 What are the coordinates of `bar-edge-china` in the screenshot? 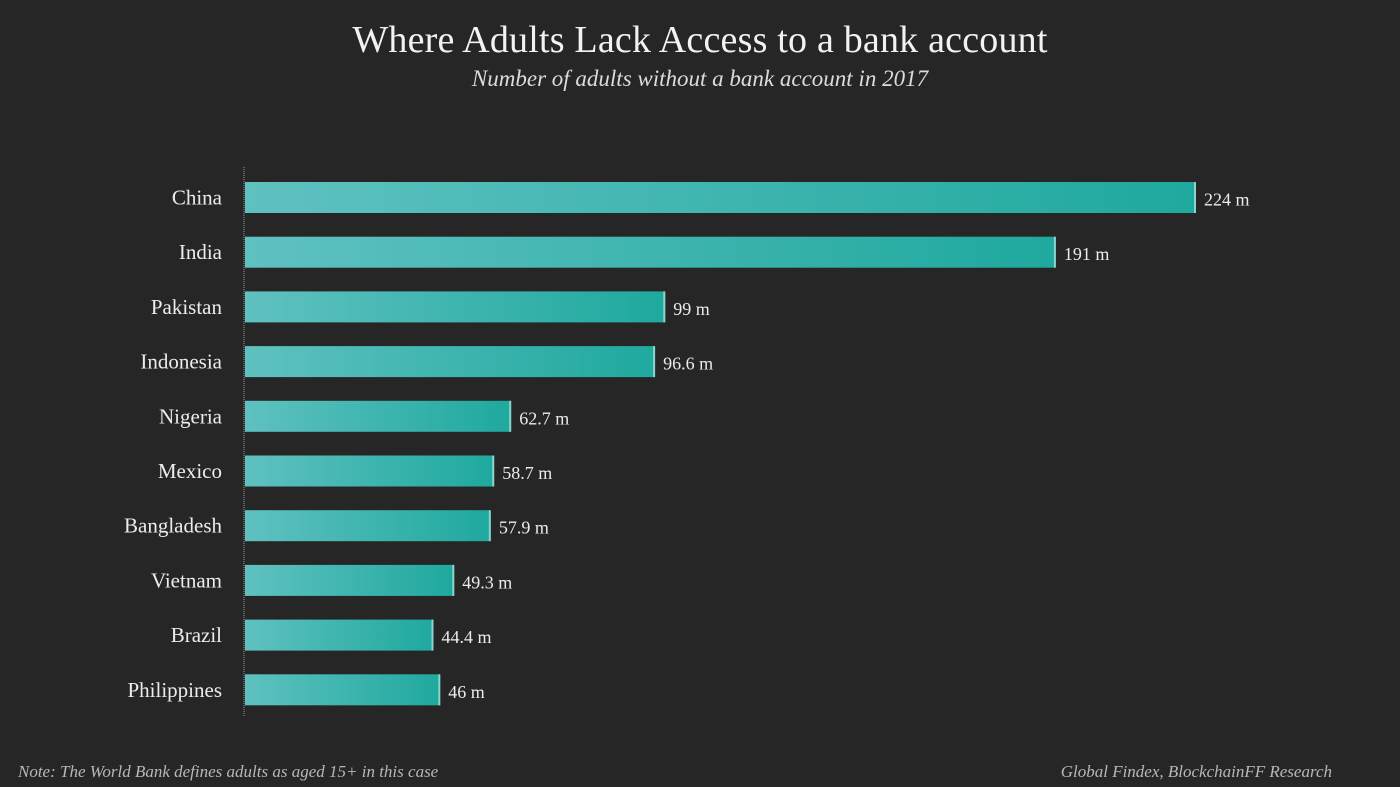 It's located at (1195, 197).